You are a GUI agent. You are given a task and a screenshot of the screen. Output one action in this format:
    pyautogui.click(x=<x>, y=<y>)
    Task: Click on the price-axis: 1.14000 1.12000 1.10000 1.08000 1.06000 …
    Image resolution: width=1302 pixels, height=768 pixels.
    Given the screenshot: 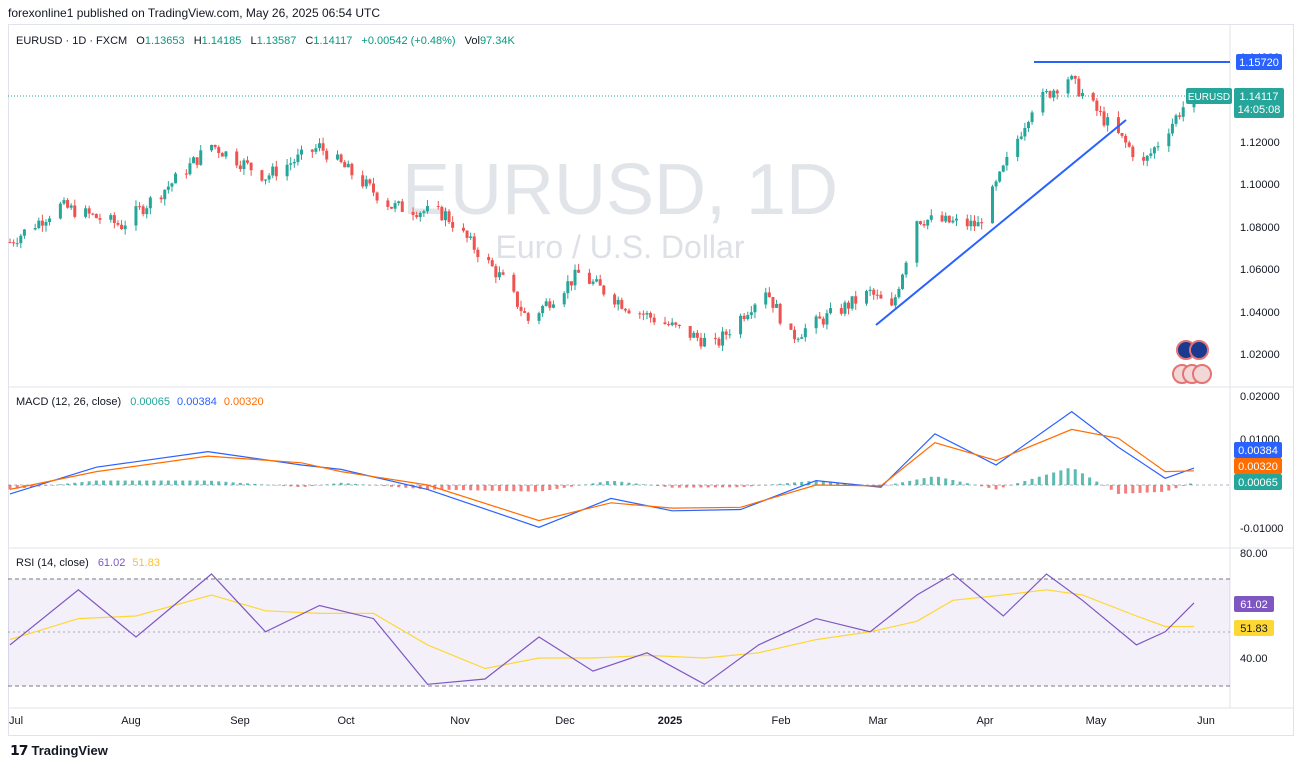 What is the action you would take?
    pyautogui.click(x=1260, y=206)
    